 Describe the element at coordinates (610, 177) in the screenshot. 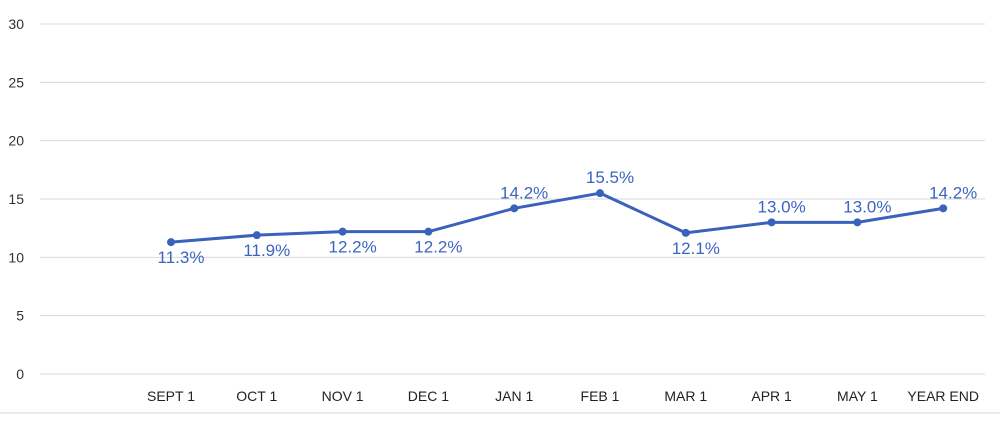

I see `data-label: 15.5%` at that location.